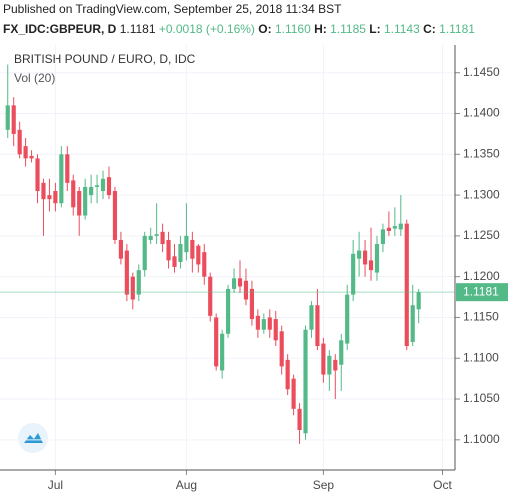  I want to click on ohlc-label: L:, so click(374, 29).